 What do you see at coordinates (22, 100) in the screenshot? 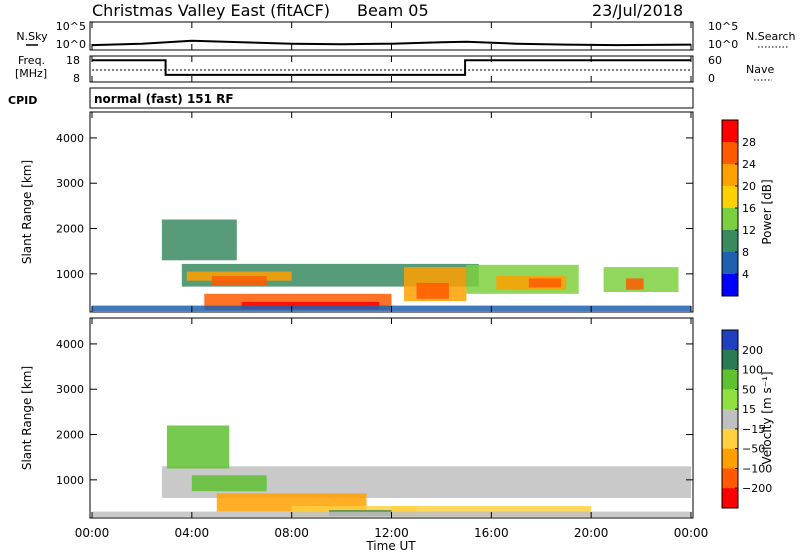
I see `cpid-label: CPID` at bounding box center [22, 100].